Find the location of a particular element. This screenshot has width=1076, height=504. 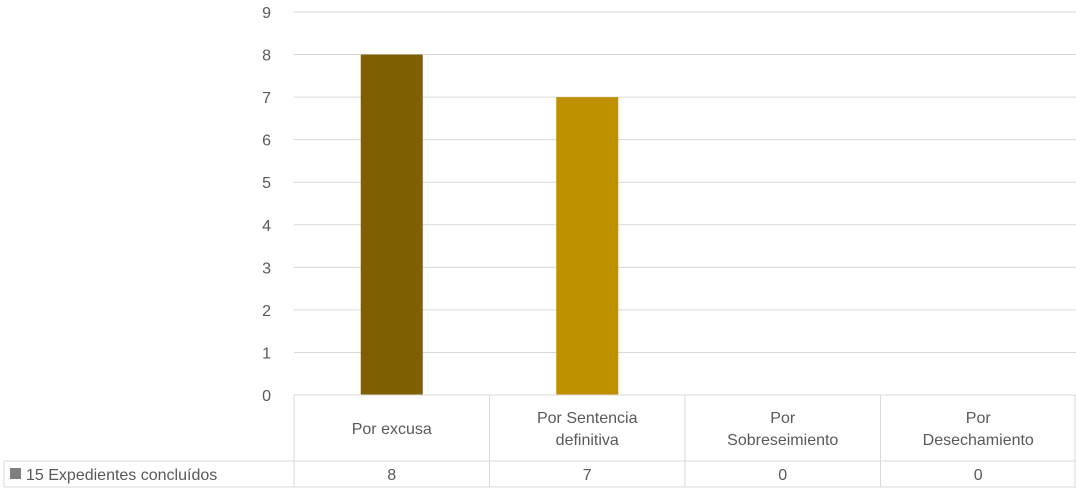

y-tick-label: 3 is located at coordinates (266, 268).